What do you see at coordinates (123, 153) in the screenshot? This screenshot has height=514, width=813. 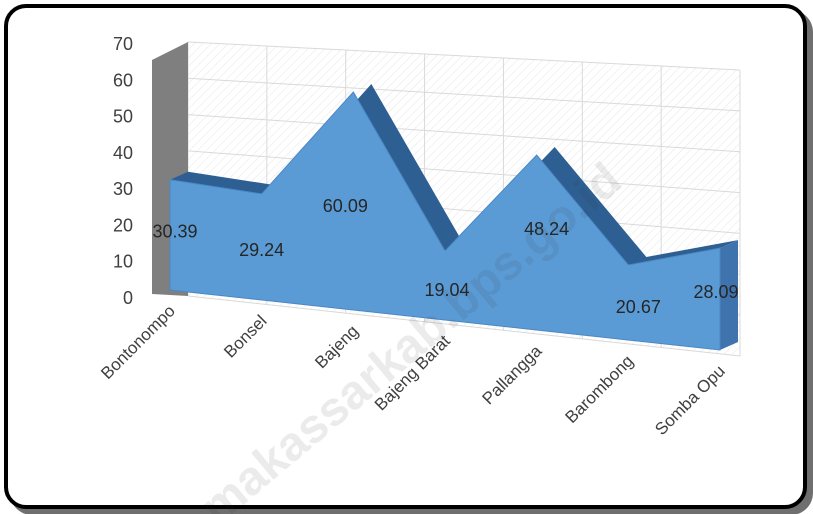 I see `y-tick-label: 40` at bounding box center [123, 153].